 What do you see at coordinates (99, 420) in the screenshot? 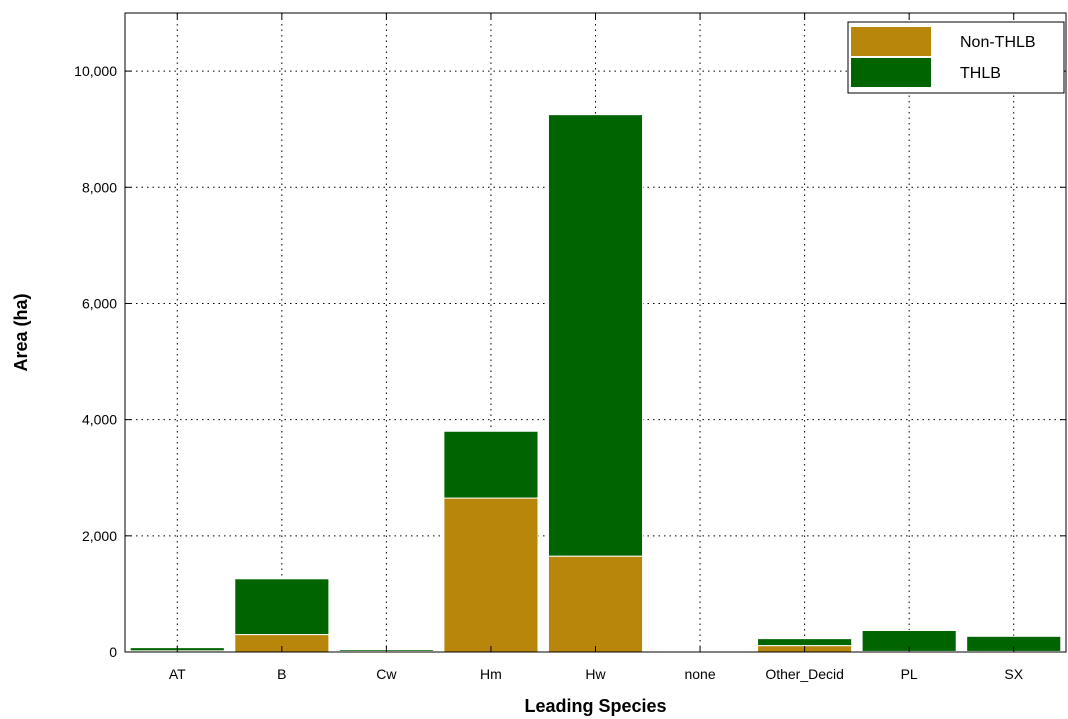
I see `y-tick-label: 4,000` at bounding box center [99, 420].